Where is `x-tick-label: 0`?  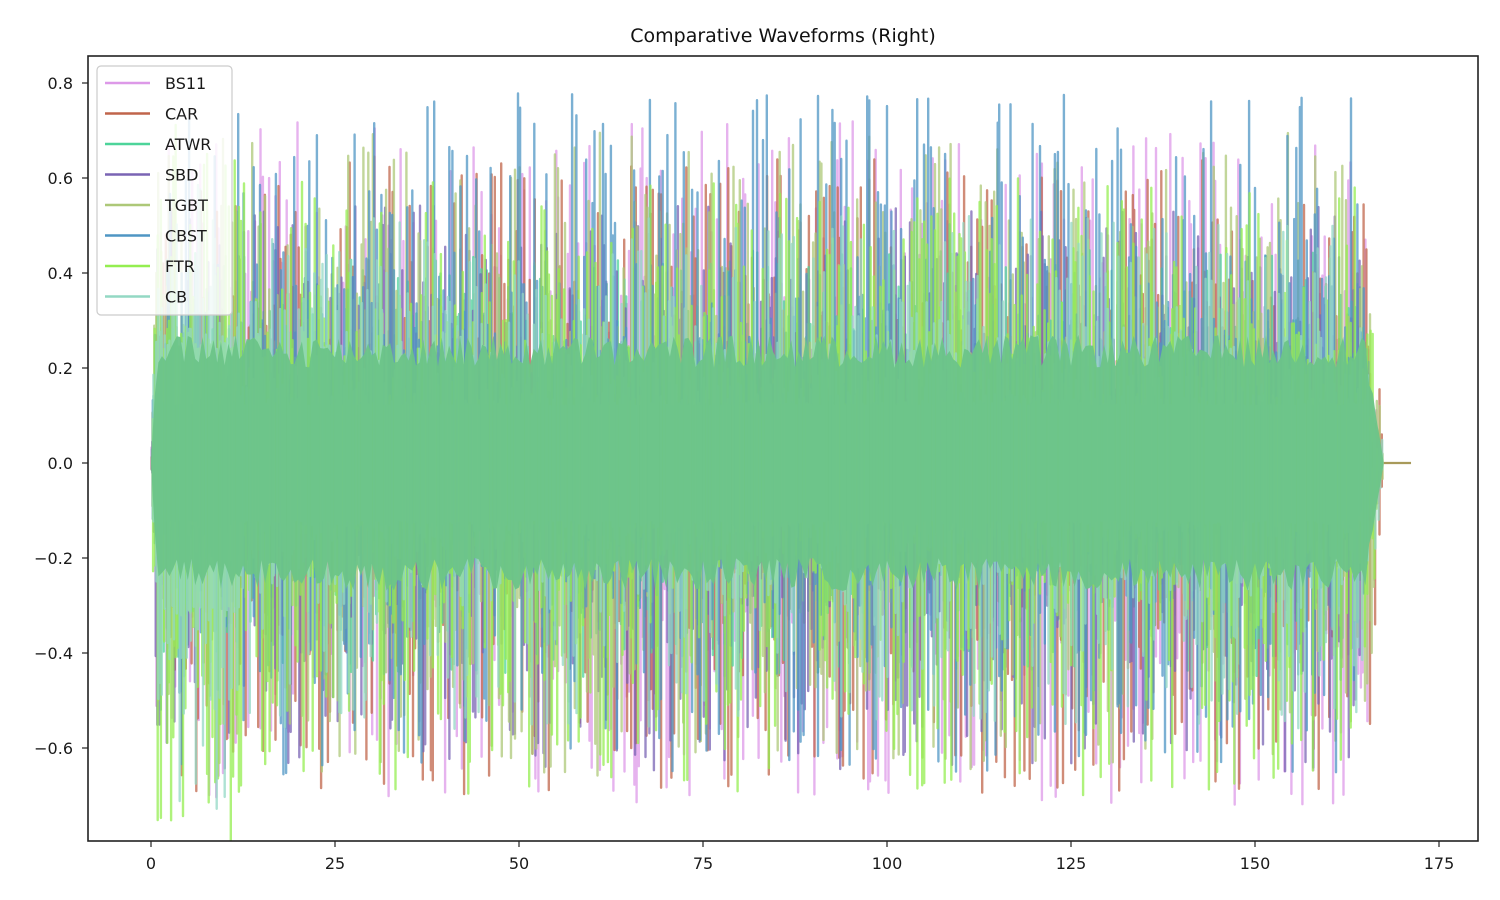 x-tick-label: 0 is located at coordinates (151, 863).